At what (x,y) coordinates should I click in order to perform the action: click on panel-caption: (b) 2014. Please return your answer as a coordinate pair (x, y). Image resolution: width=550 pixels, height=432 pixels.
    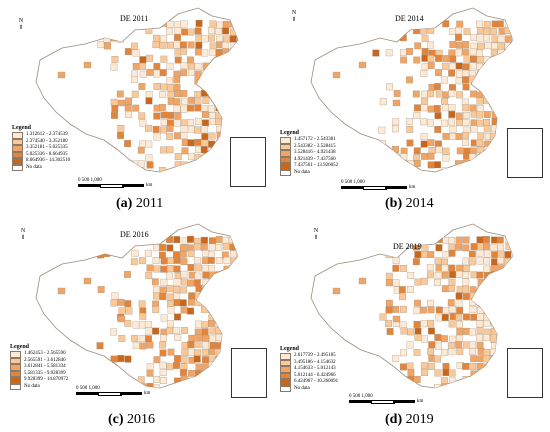
    Looking at the image, I should click on (409, 203).